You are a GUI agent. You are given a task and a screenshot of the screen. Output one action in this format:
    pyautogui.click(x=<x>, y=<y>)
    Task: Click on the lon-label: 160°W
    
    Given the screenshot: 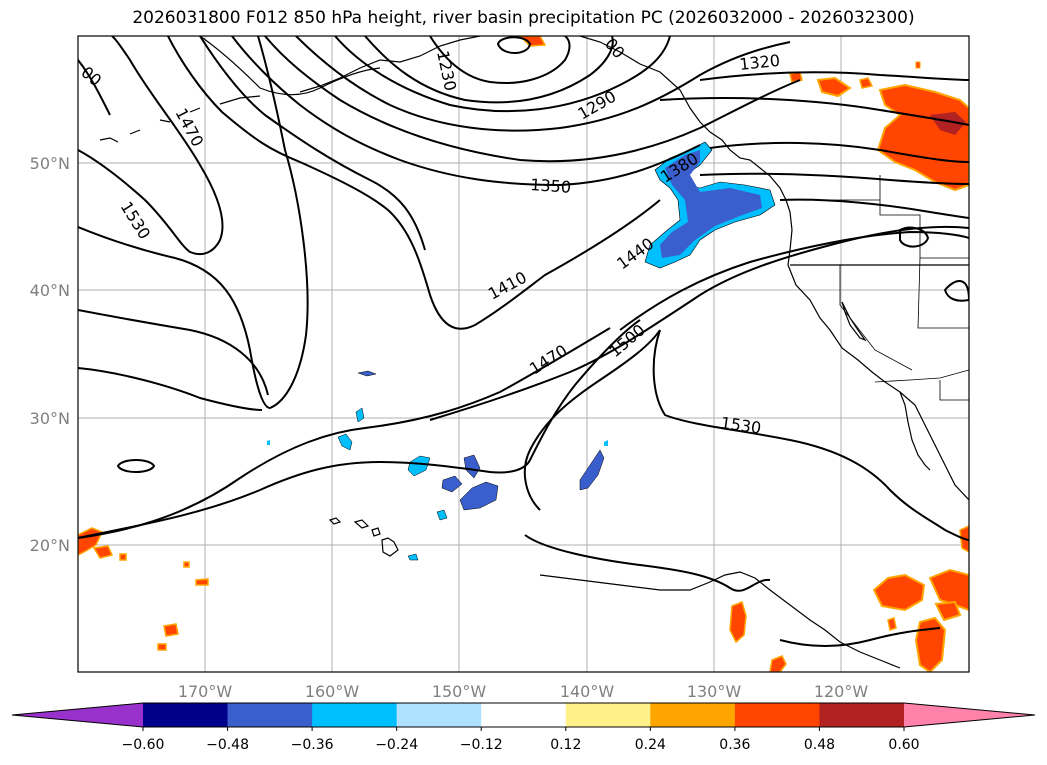 What is the action you would take?
    pyautogui.click(x=332, y=691)
    